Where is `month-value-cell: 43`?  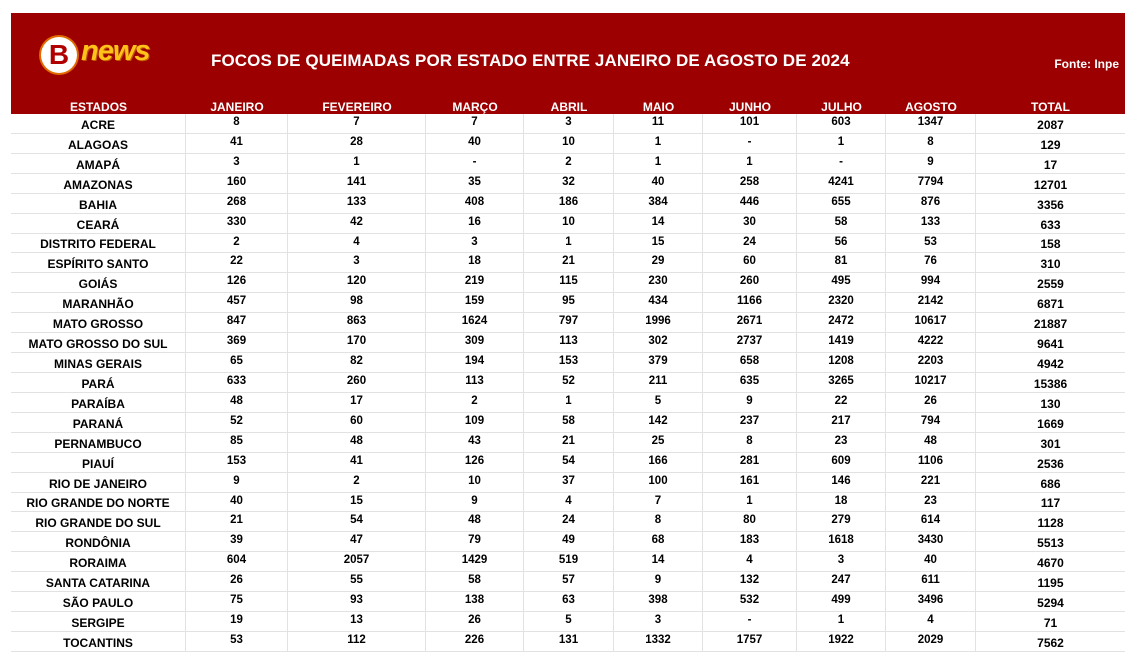
month-value-cell: 43 is located at coordinates (475, 442).